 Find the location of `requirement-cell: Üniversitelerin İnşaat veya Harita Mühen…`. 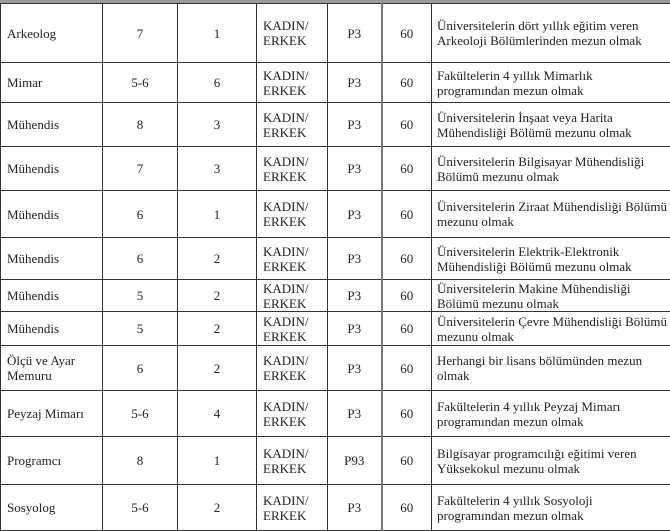

requirement-cell: Üniversitelerin İnşaat veya Harita Mühen… is located at coordinates (551, 125).